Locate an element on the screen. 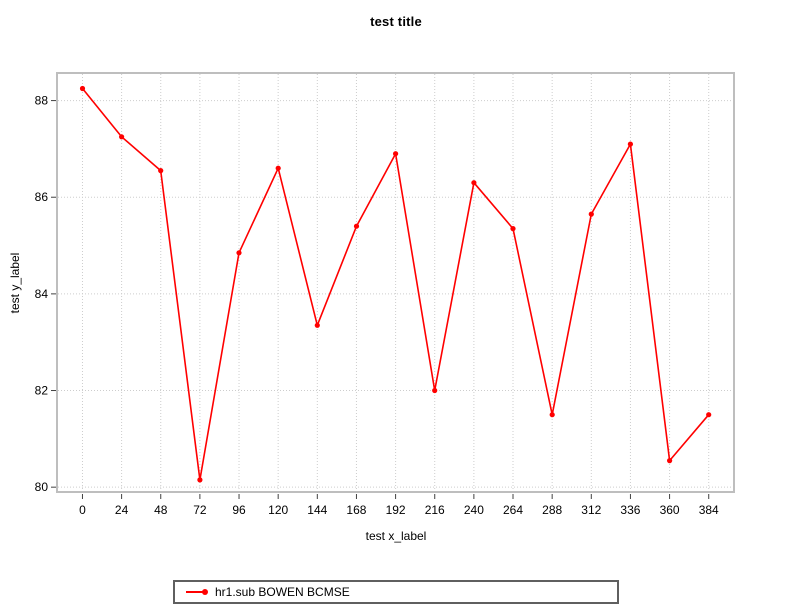  x-tick-label: 360 is located at coordinates (670, 510).